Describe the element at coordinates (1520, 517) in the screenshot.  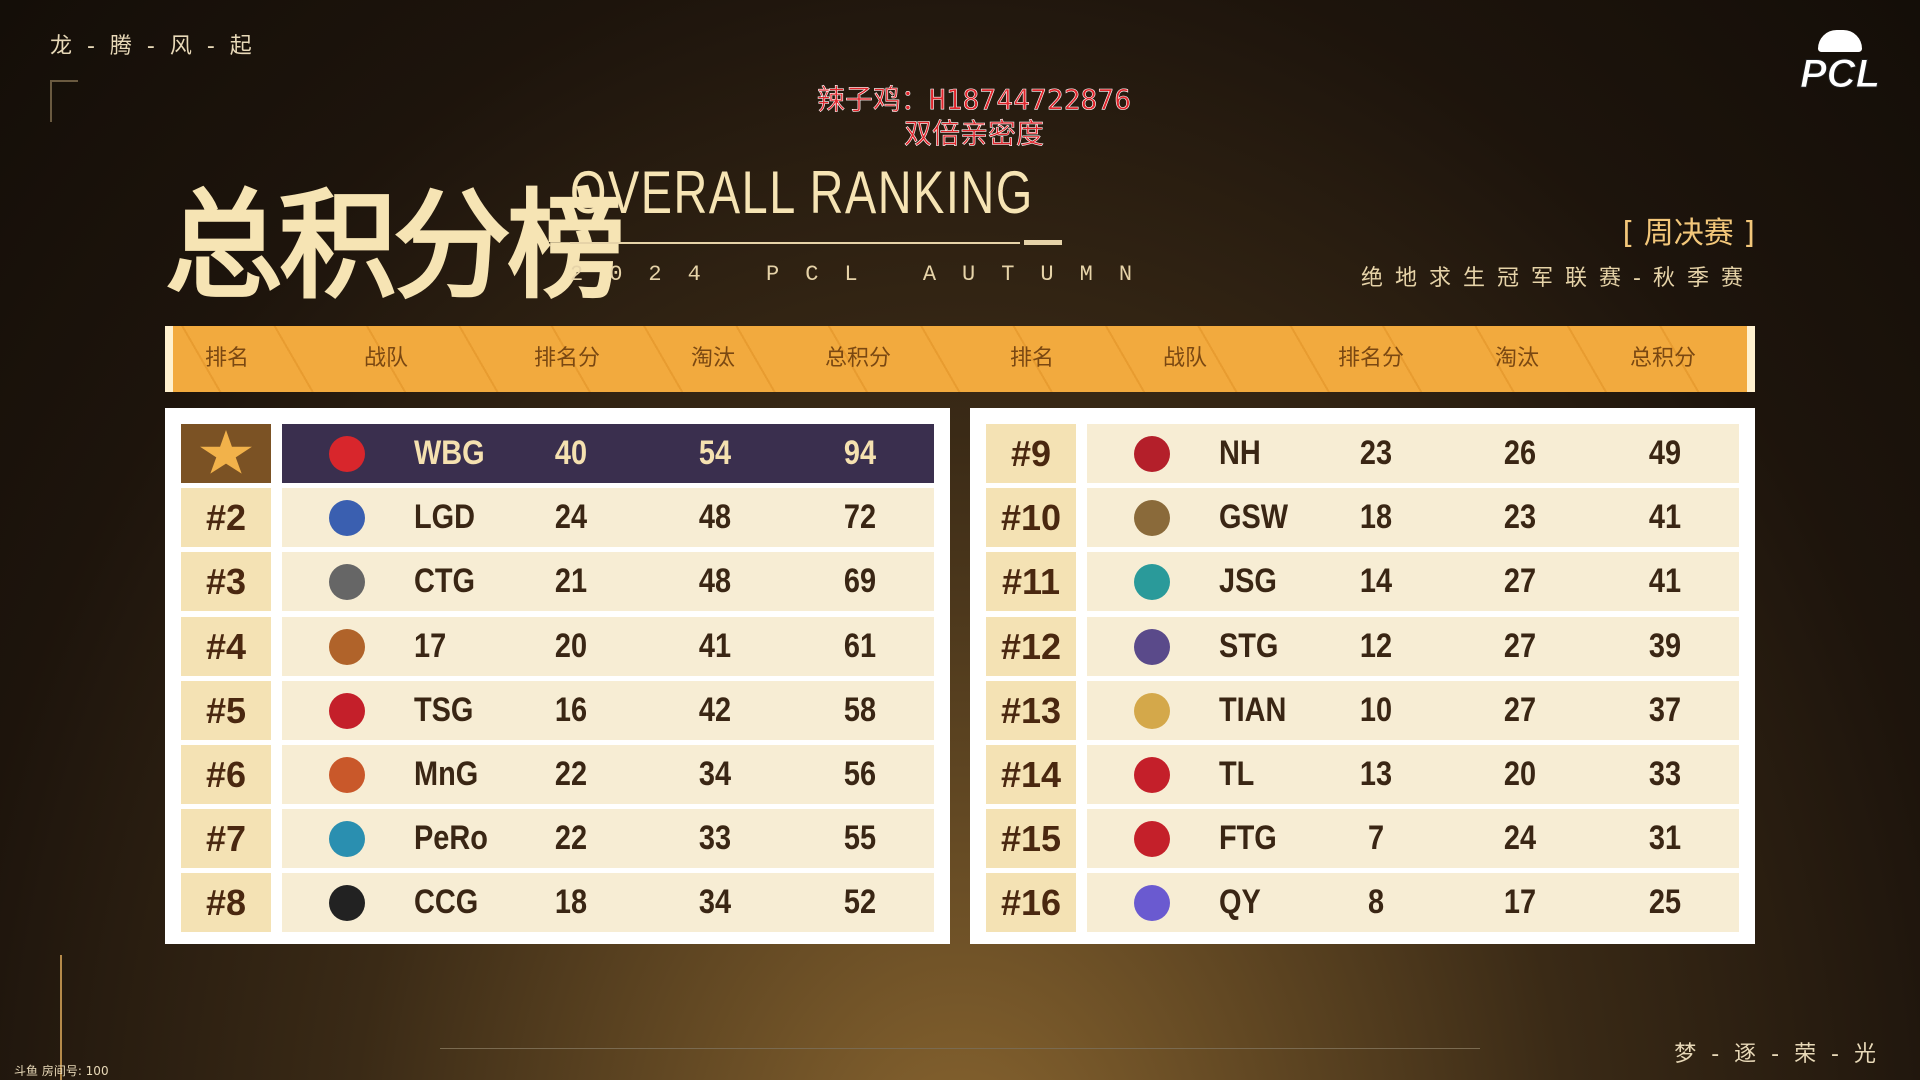
I see `eliminations: 23` at that location.